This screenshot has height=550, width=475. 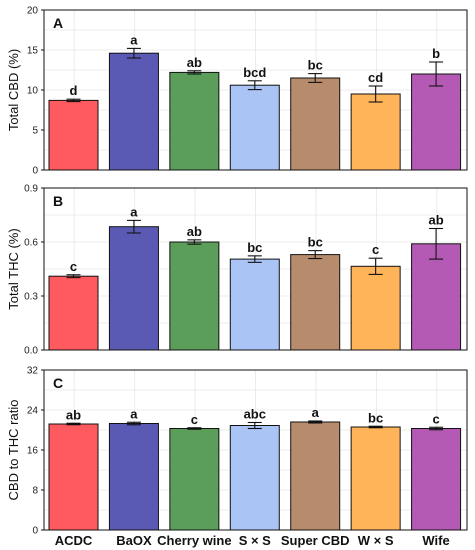 I want to click on x-tick-label: Super CBD, so click(x=315, y=540).